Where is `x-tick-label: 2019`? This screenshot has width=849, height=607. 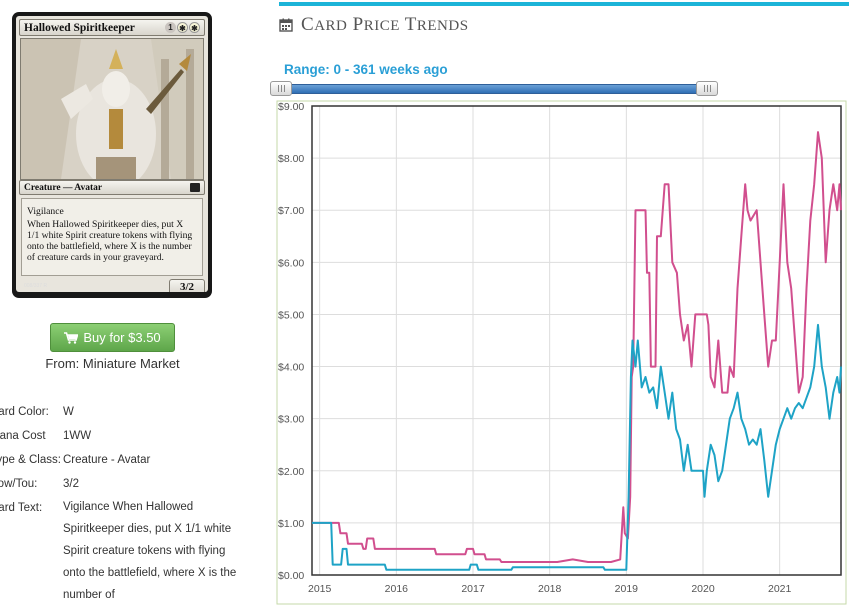
x-tick-label: 2019 is located at coordinates (627, 589).